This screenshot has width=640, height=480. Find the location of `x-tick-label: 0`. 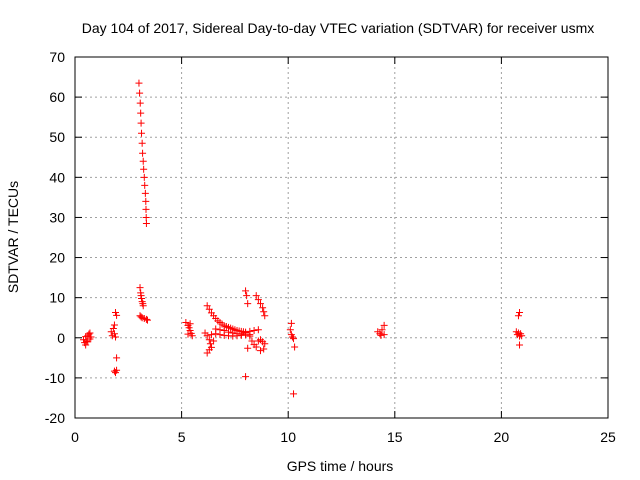

x-tick-label: 0 is located at coordinates (75, 437).